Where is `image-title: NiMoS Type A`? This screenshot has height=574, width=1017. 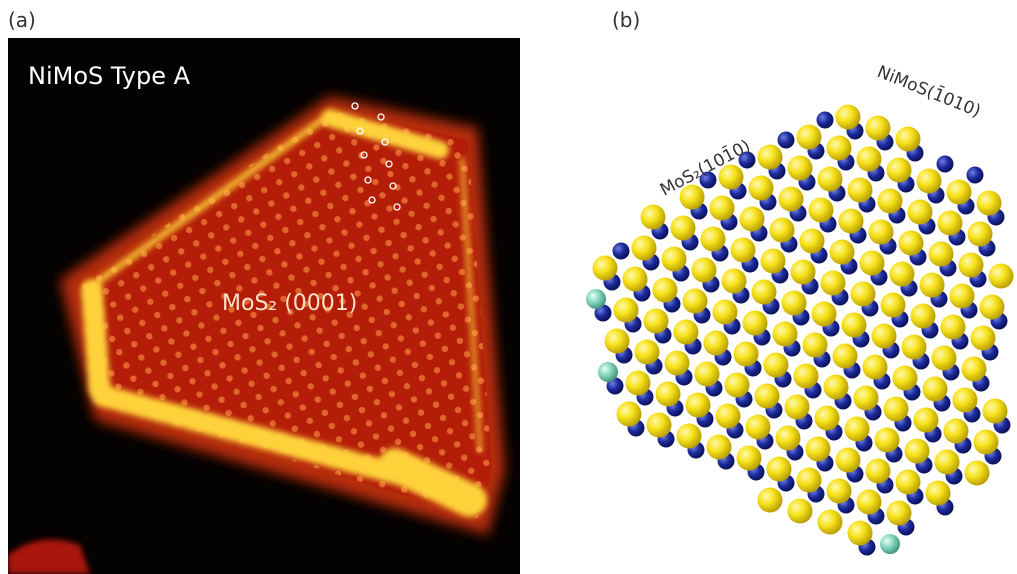
image-title: NiMoS Type A is located at coordinates (109, 76).